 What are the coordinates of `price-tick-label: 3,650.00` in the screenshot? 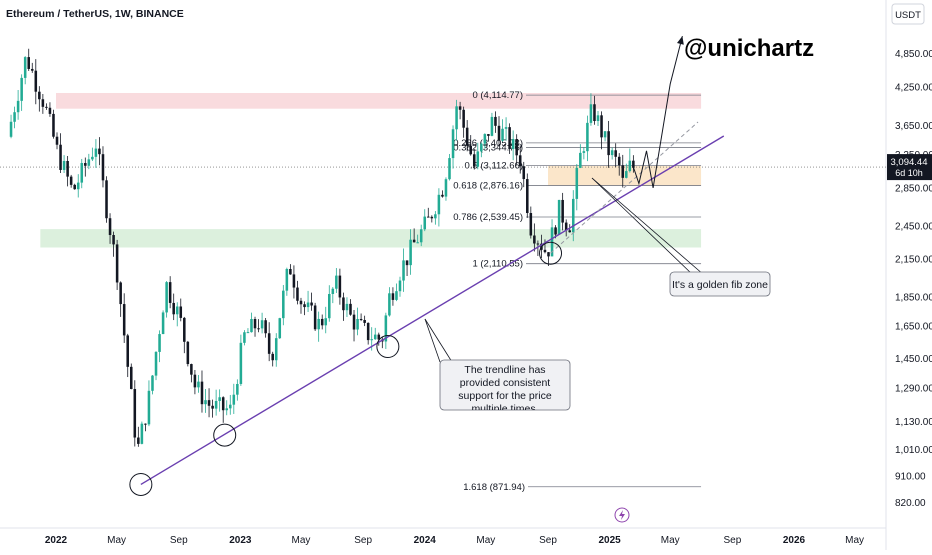 It's located at (913, 126).